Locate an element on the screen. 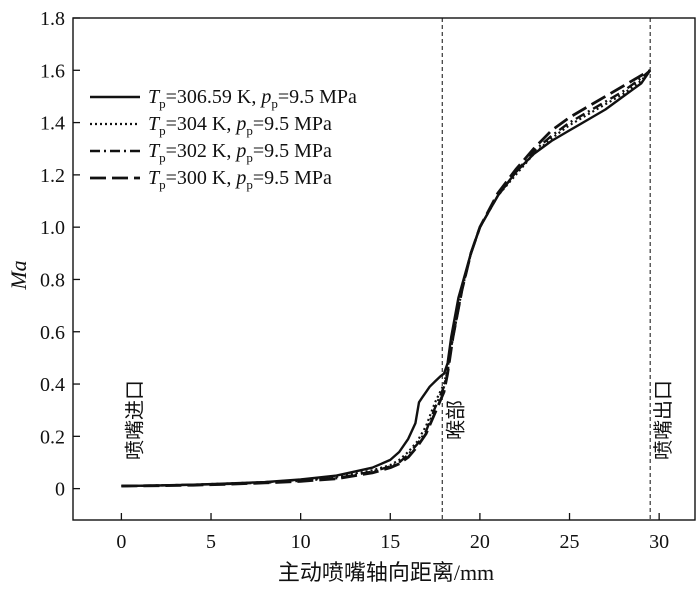 This screenshot has height=590, width=700. y-axis-label: Ma is located at coordinates (18, 275).